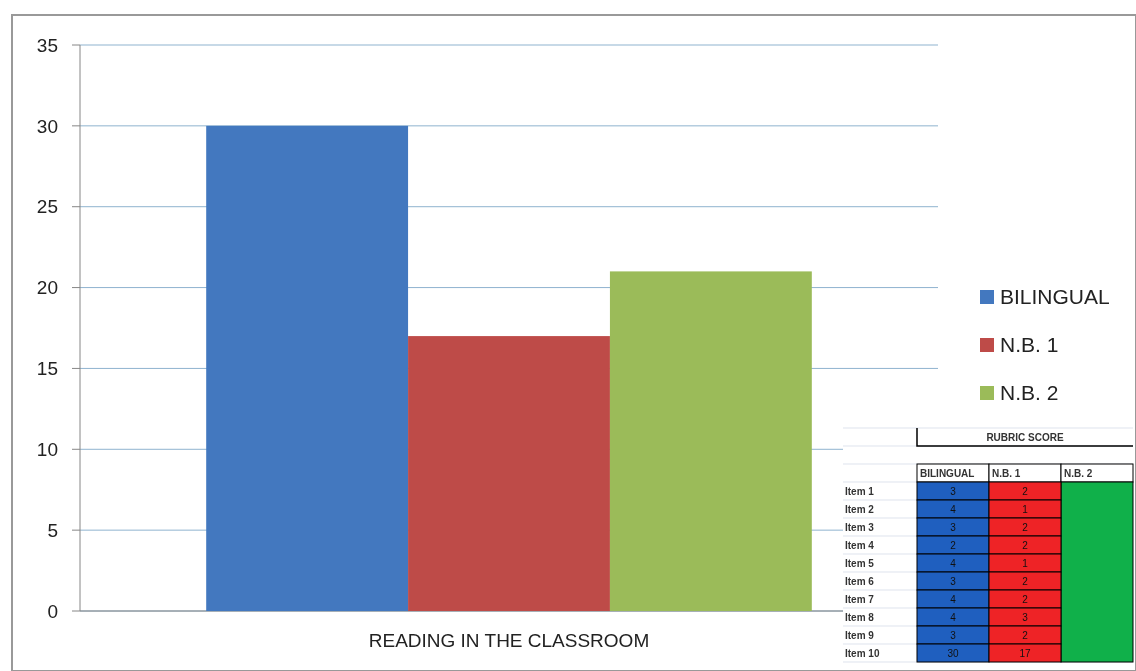 This screenshot has width=1136, height=671. What do you see at coordinates (1055, 297) in the screenshot?
I see `legend-label: BILINGUAL` at bounding box center [1055, 297].